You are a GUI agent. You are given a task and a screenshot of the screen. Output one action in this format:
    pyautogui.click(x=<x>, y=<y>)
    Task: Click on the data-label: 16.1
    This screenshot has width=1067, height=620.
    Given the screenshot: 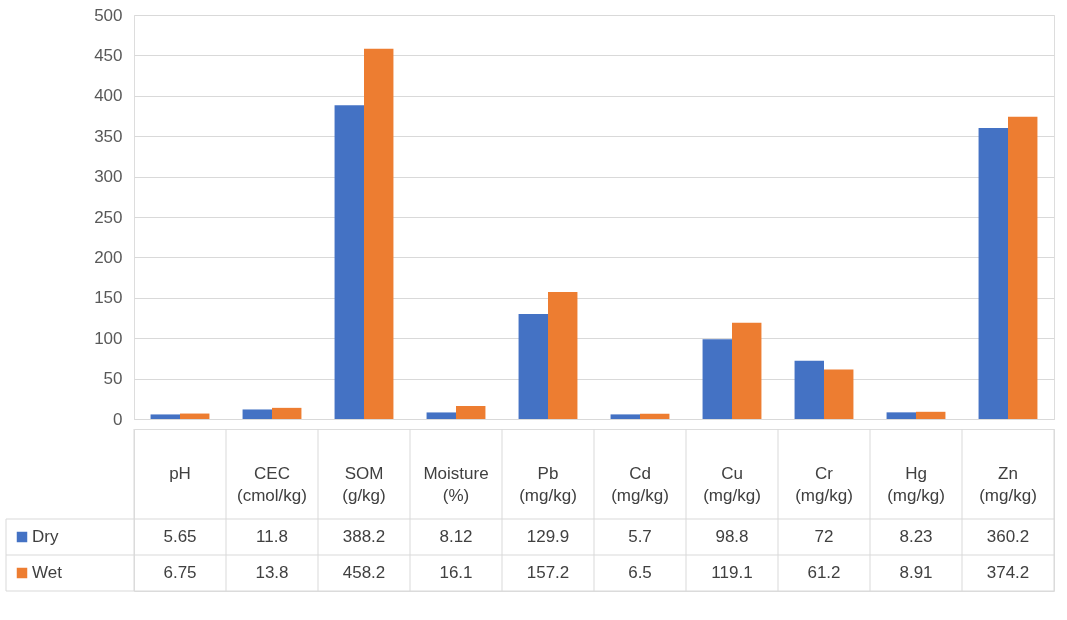 What is the action you would take?
    pyautogui.click(x=456, y=572)
    